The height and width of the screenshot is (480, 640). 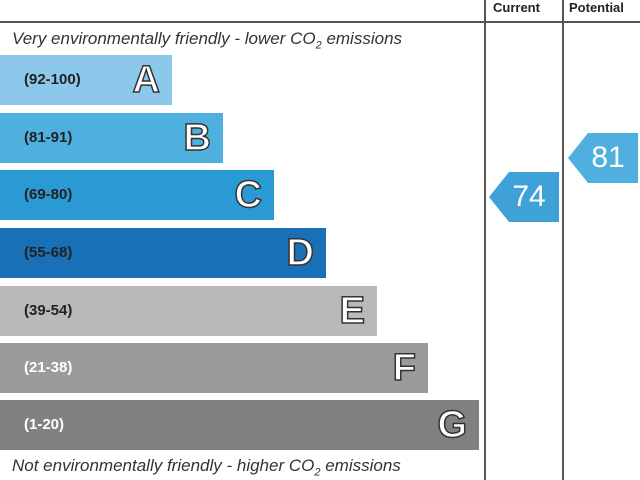 I want to click on band-range: (21-38), so click(x=48, y=367).